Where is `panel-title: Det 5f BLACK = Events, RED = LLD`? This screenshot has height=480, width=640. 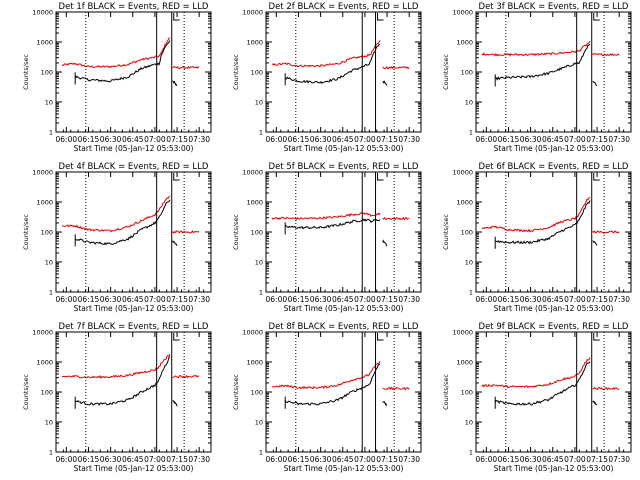
panel-title: Det 5f BLACK = Events, RED = LLD is located at coordinates (344, 167).